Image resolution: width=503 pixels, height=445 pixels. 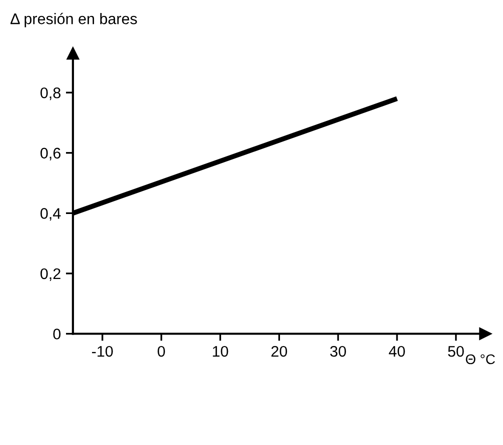 I want to click on x-tick-label: 30, so click(x=338, y=351).